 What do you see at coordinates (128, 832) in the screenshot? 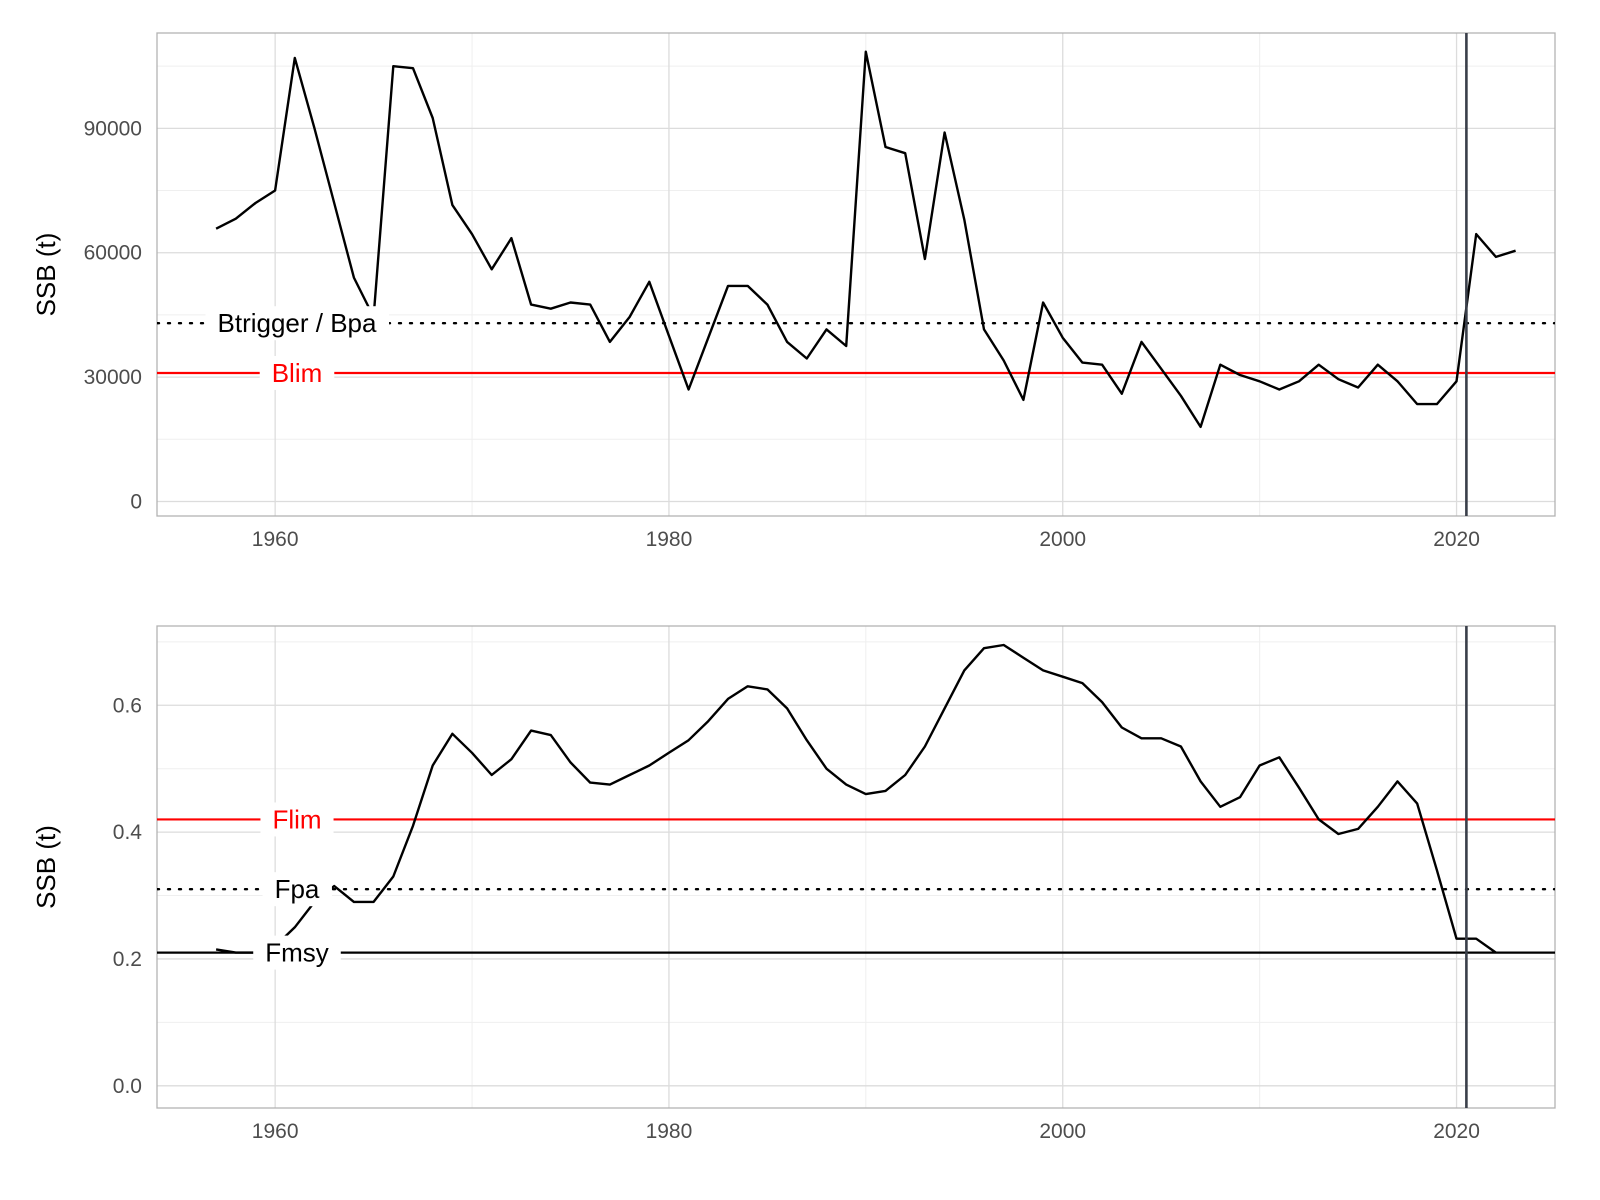
I see `y-tick-label: 0.4` at bounding box center [128, 832].